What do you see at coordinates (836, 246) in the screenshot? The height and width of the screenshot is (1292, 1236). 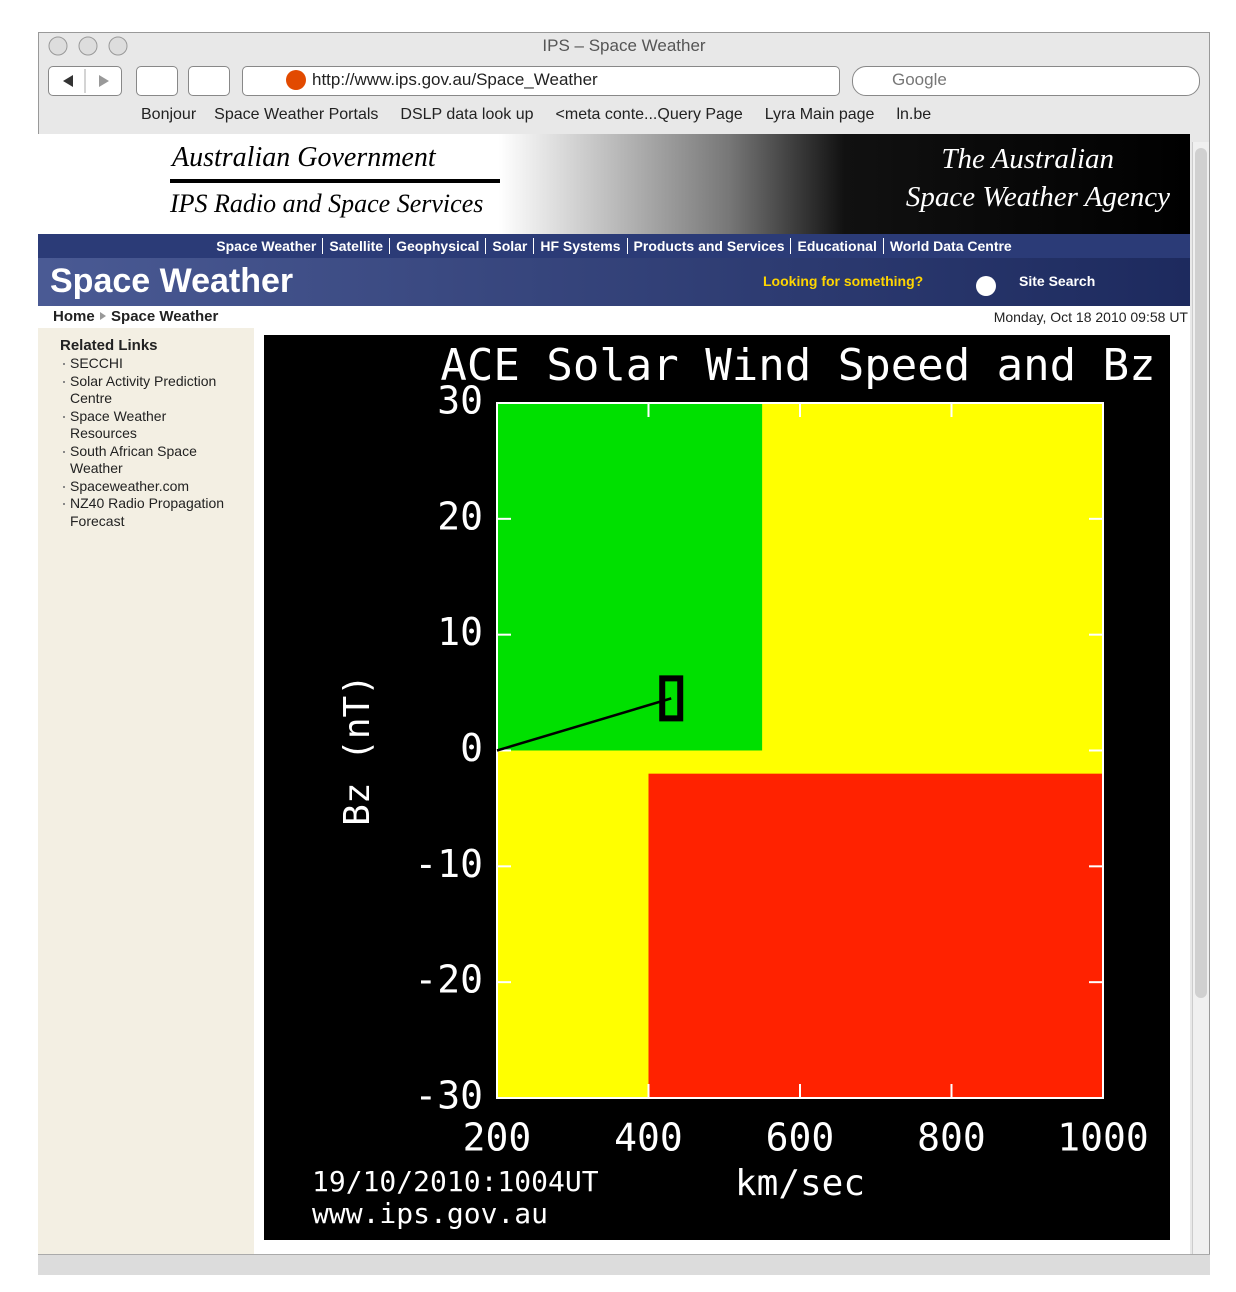 I see `nav-item: Educational` at bounding box center [836, 246].